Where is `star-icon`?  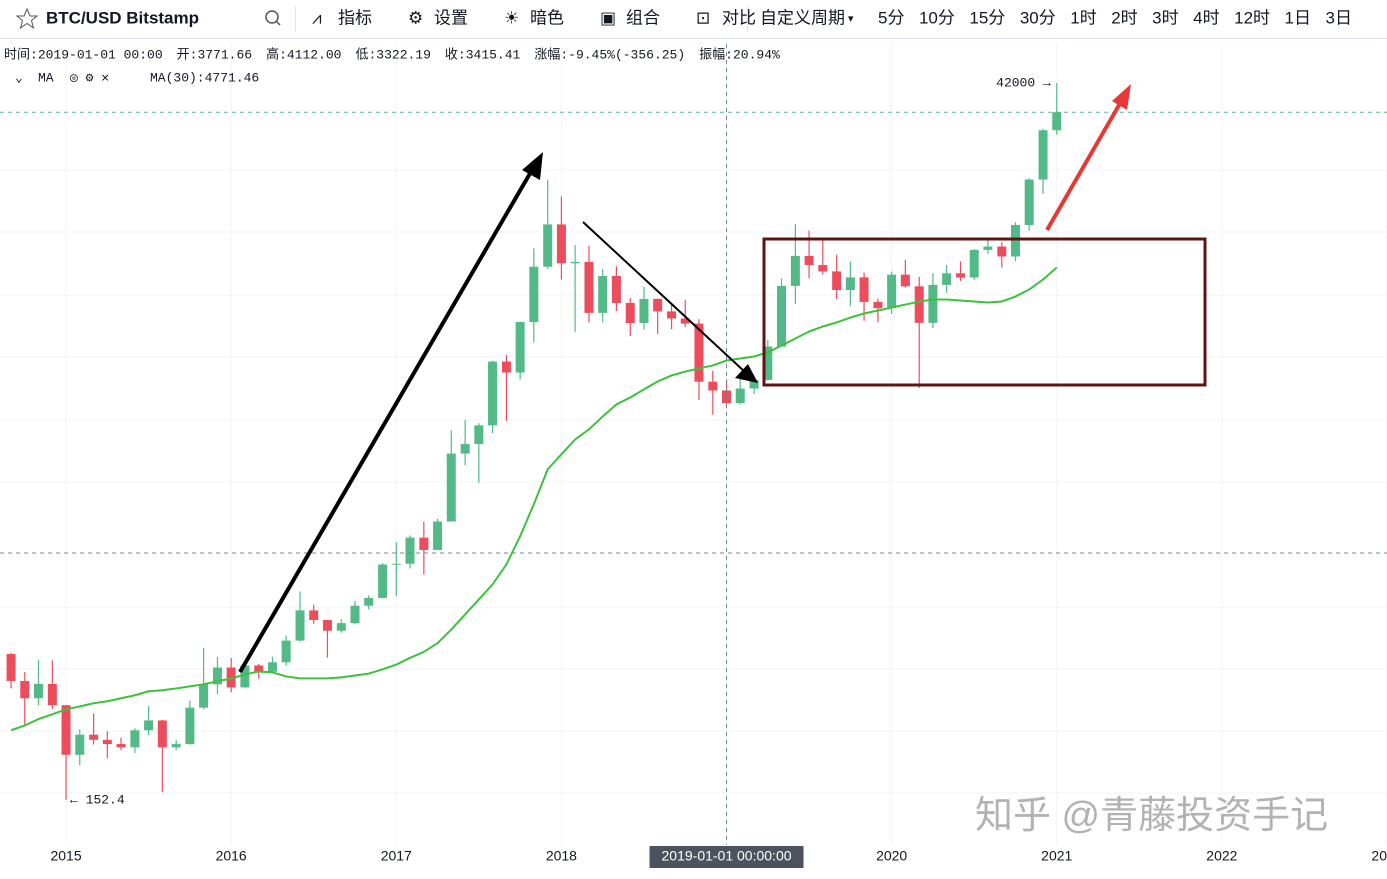 star-icon is located at coordinates (27, 18).